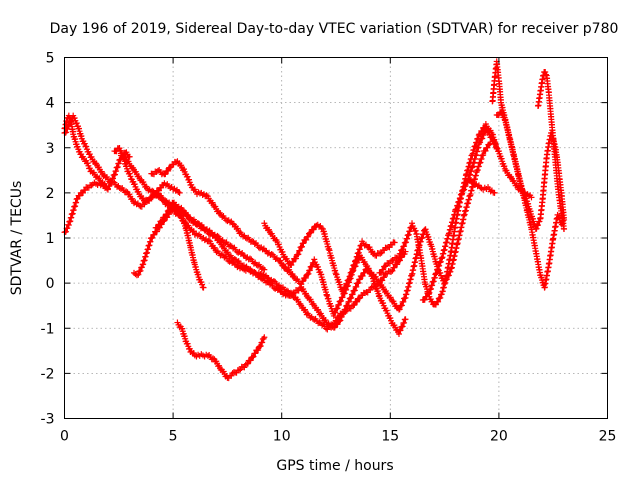  I want to click on series-track-k, so click(343, 294).